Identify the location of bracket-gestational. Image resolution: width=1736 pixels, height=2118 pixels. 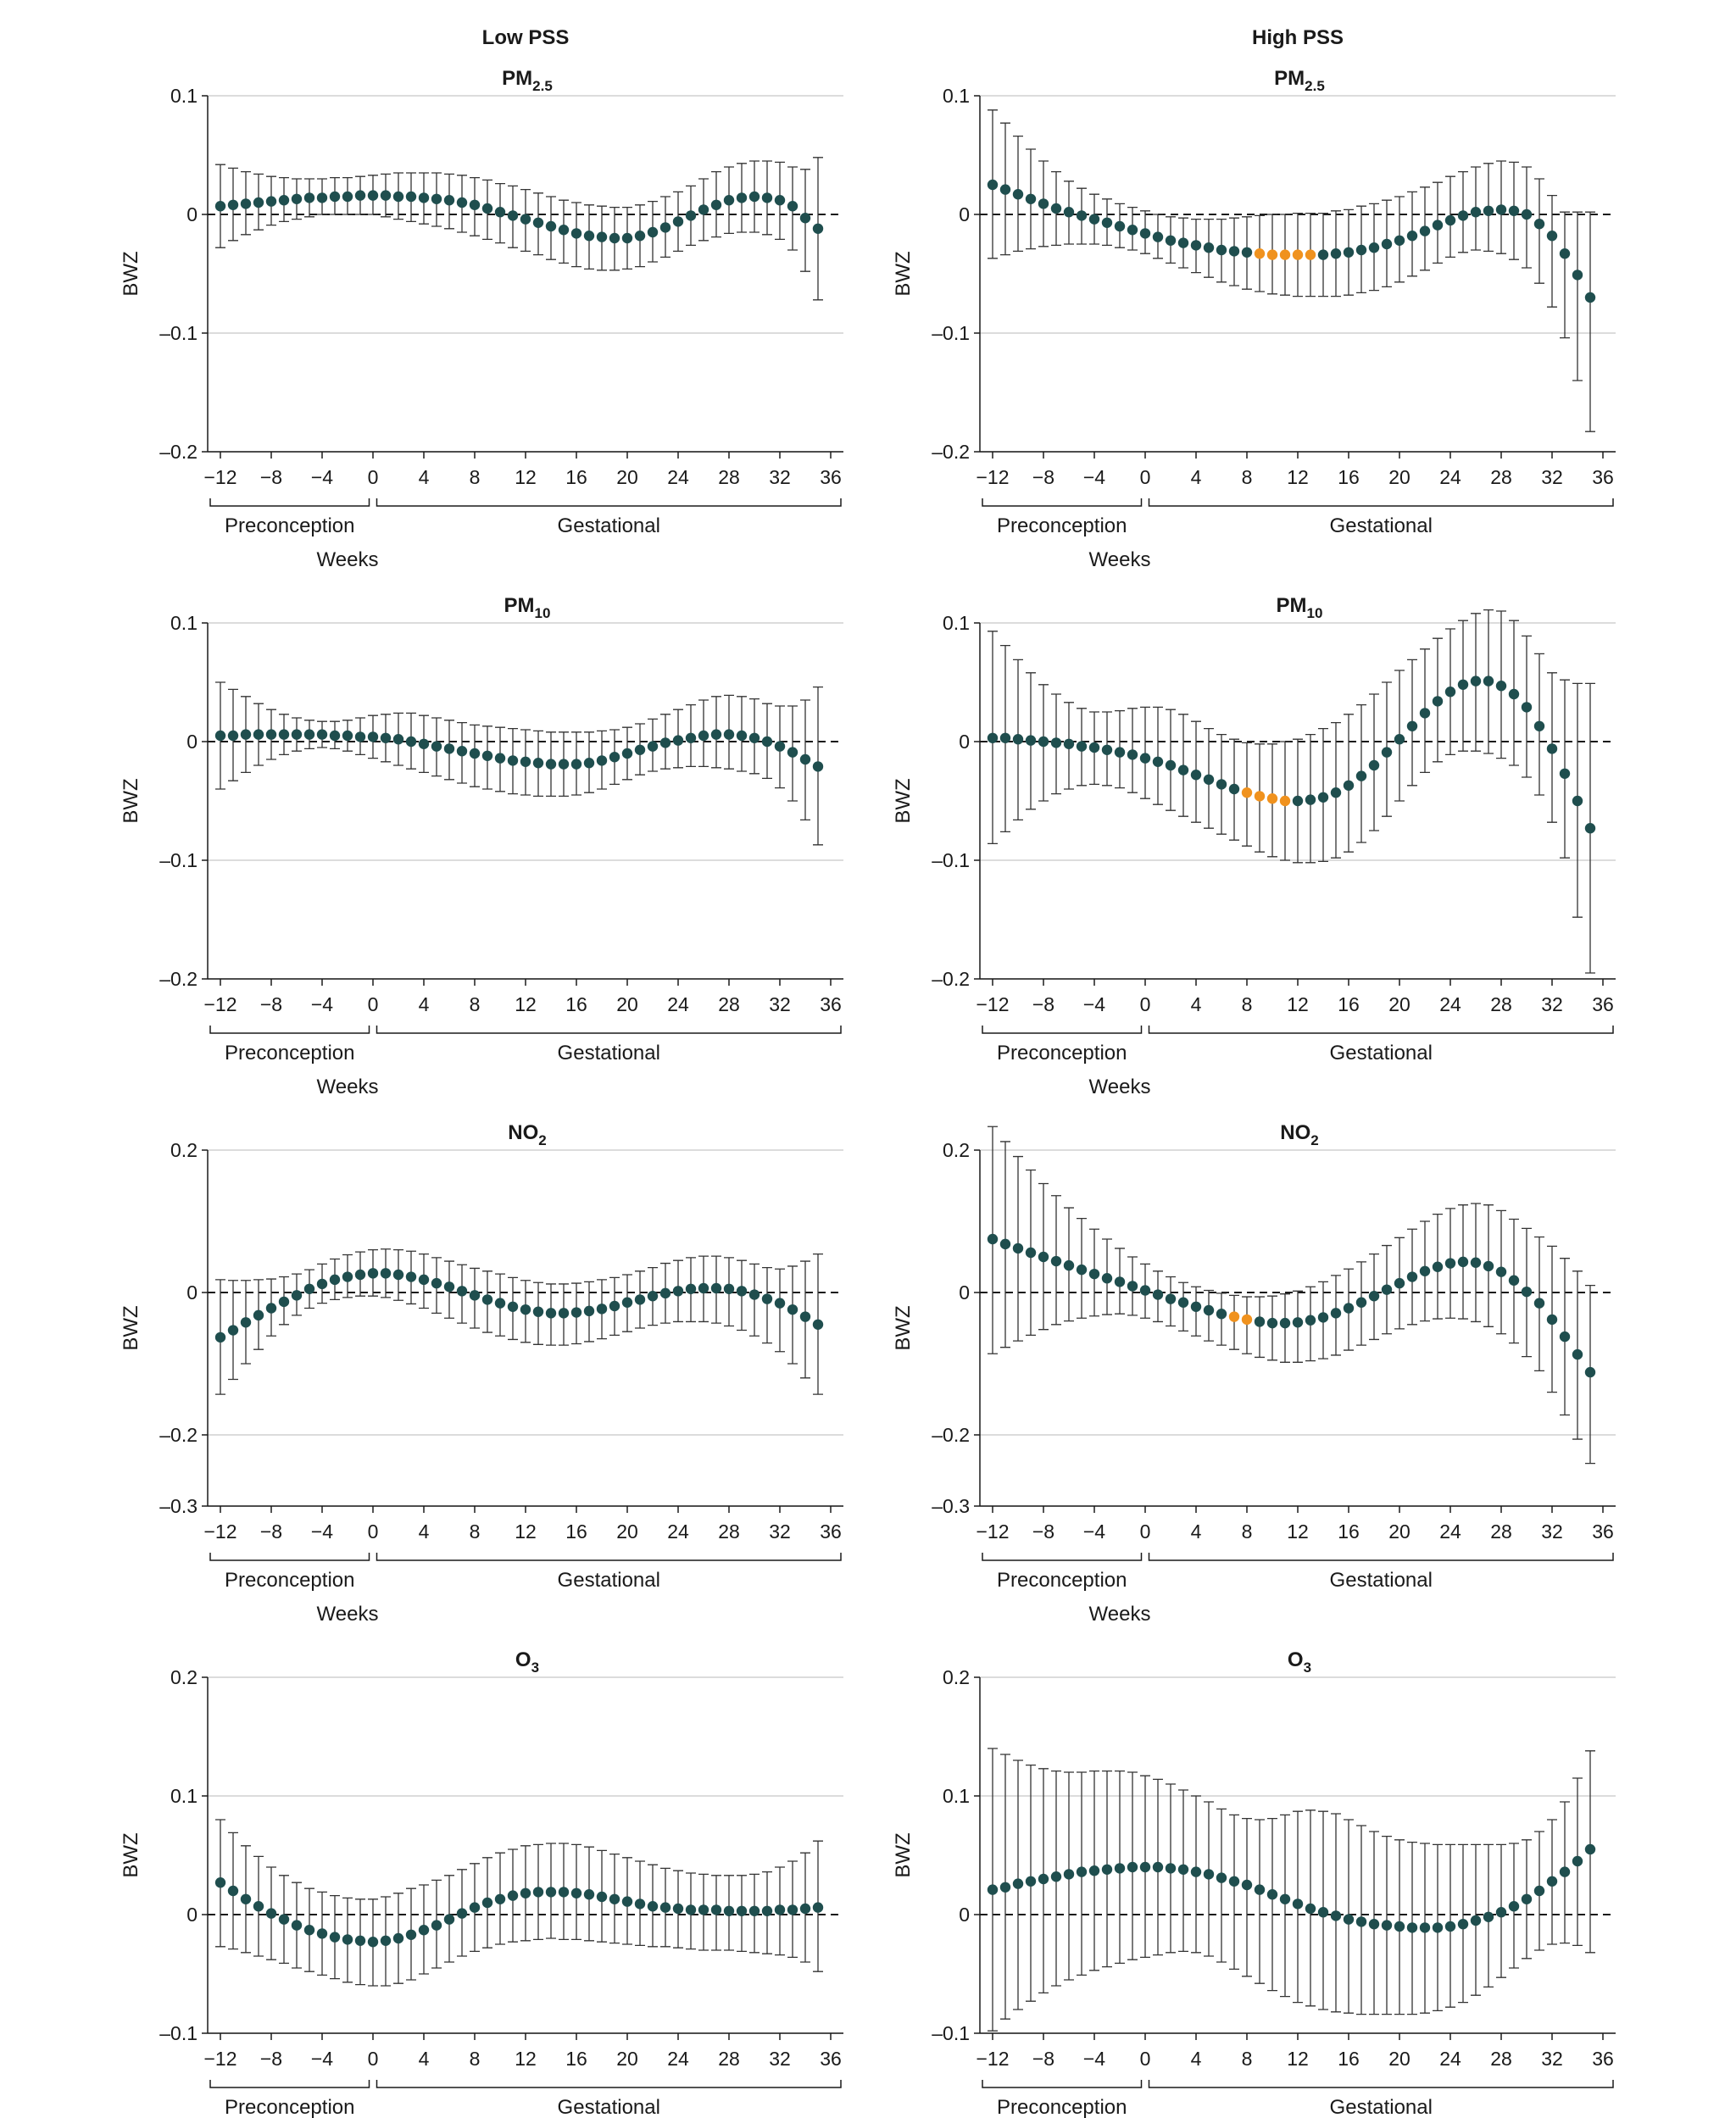
(609, 1557).